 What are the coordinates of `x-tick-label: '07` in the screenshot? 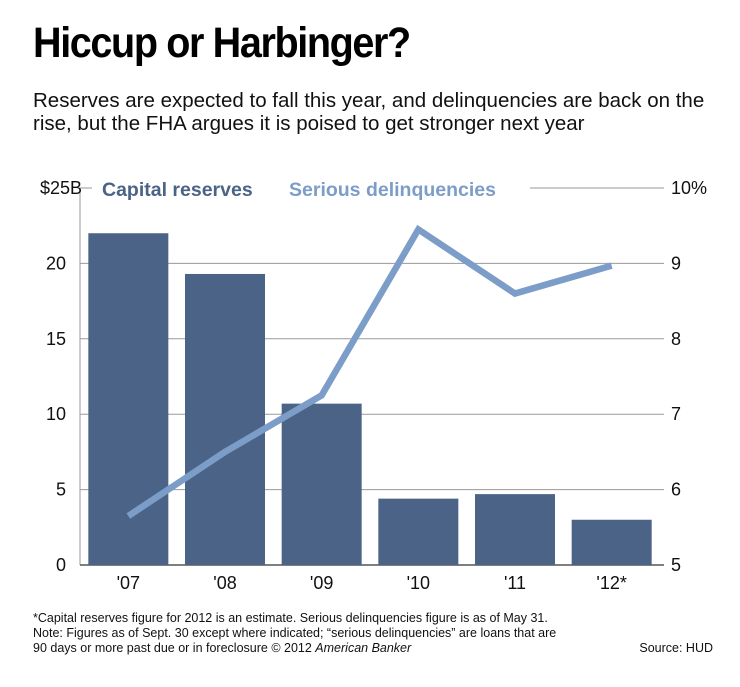 It's located at (128, 583).